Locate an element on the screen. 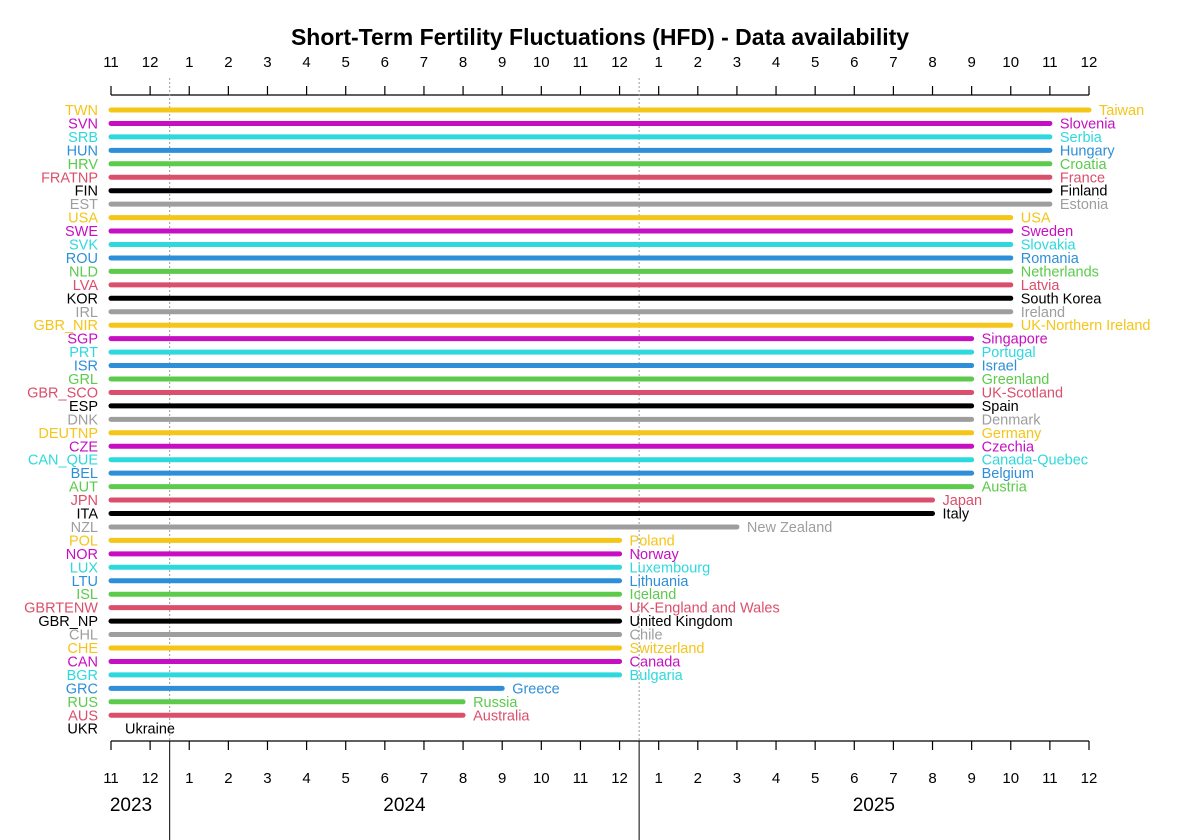 This screenshot has height=840, width=1200. series-name-label: South Korea is located at coordinates (1062, 299).